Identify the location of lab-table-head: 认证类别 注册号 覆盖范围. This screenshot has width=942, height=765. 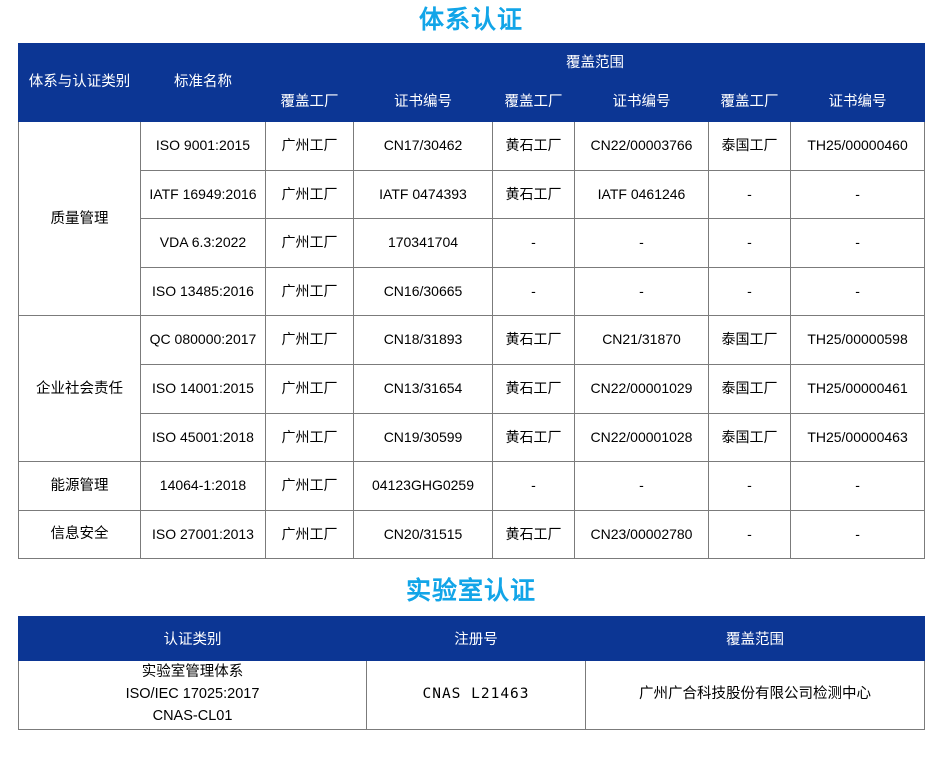
(471, 639).